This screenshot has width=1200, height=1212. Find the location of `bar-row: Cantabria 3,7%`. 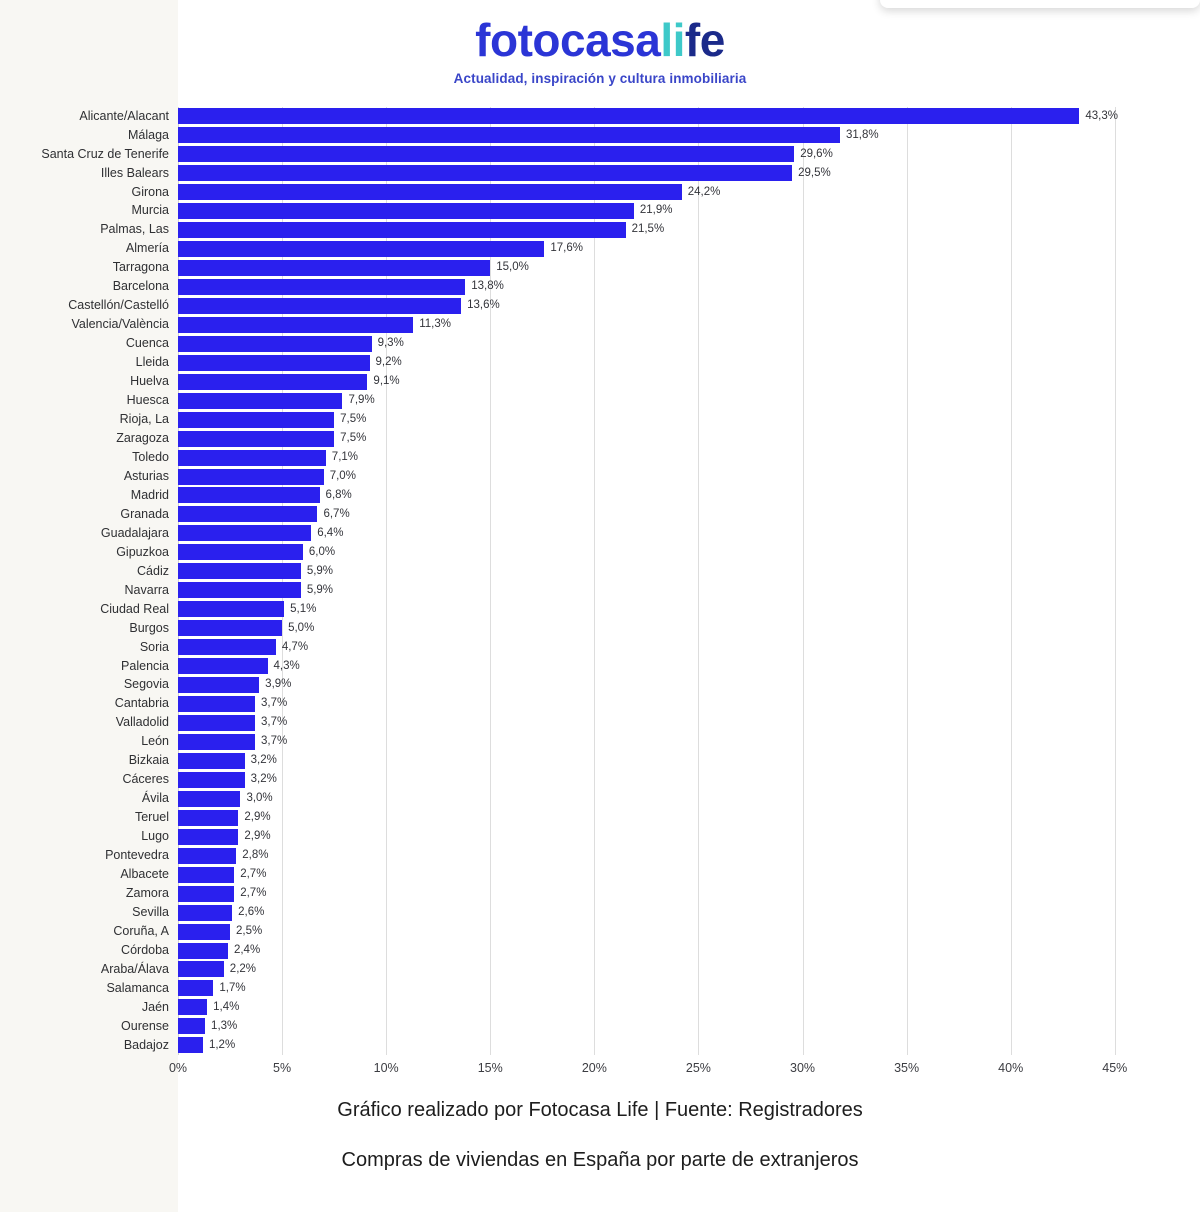

bar-row: Cantabria 3,7% is located at coordinates (630, 703).